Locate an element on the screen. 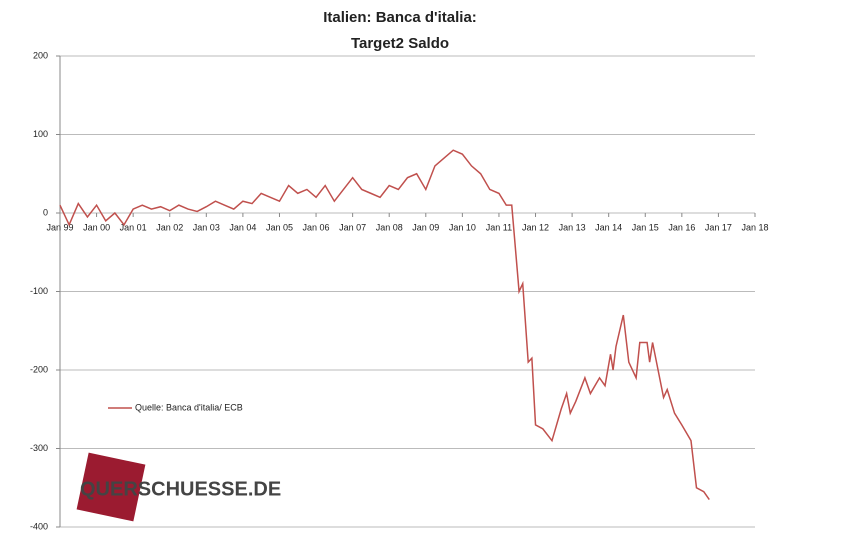 Image resolution: width=845 pixels, height=544 pixels. y-tick-label: -300 is located at coordinates (39, 448).